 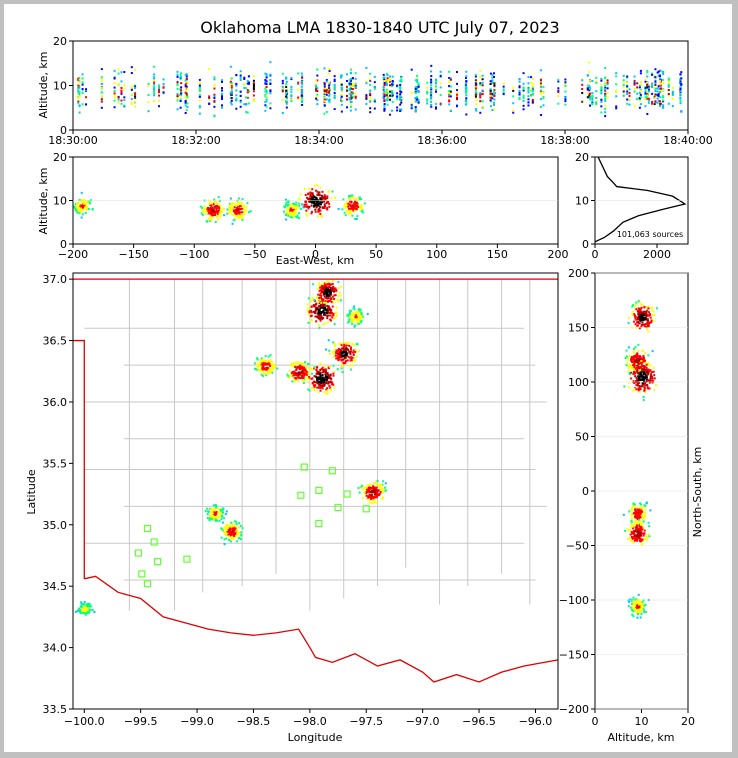 I want to click on time-height-ylabel: Altitude, km, so click(x=43, y=84).